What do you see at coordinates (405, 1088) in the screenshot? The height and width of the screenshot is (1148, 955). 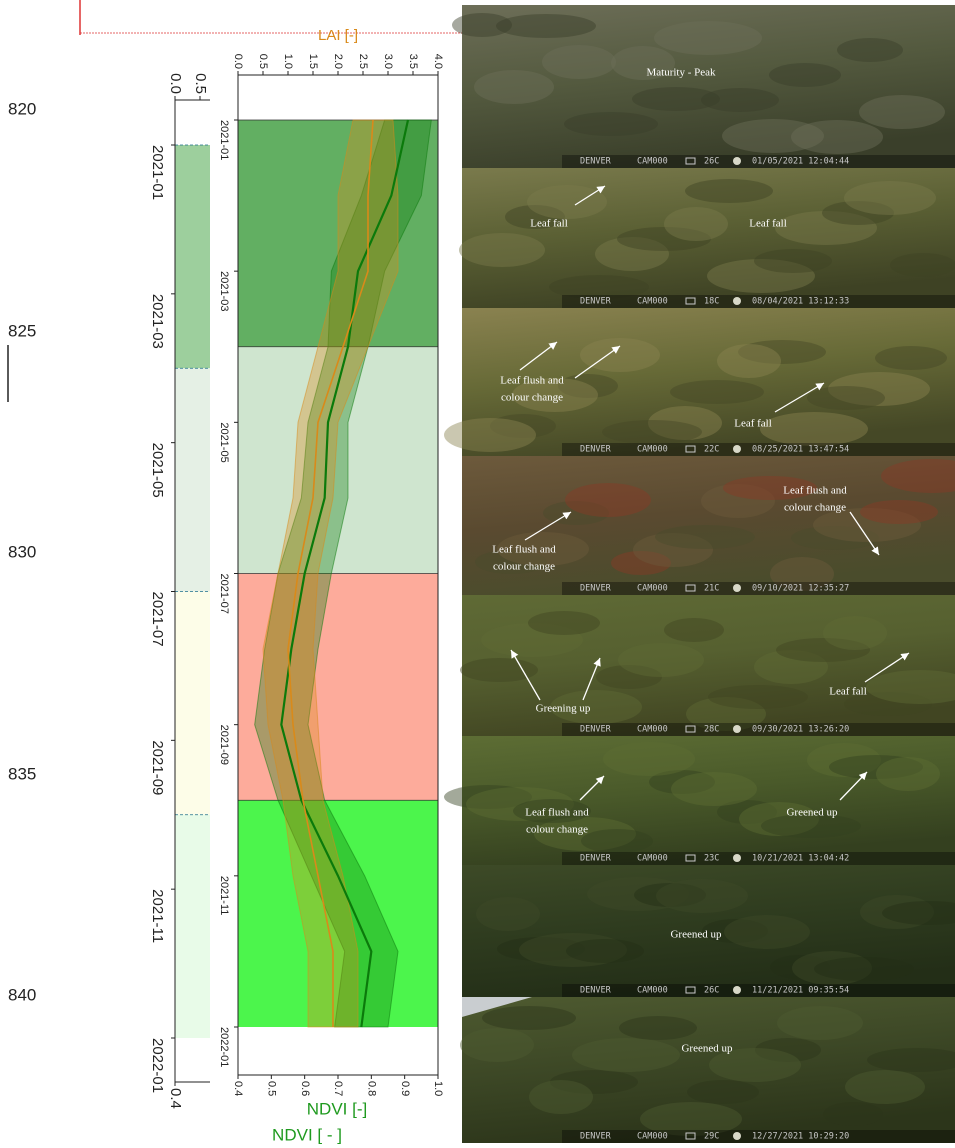 I see `y2-tick-label: 0.9` at bounding box center [405, 1088].